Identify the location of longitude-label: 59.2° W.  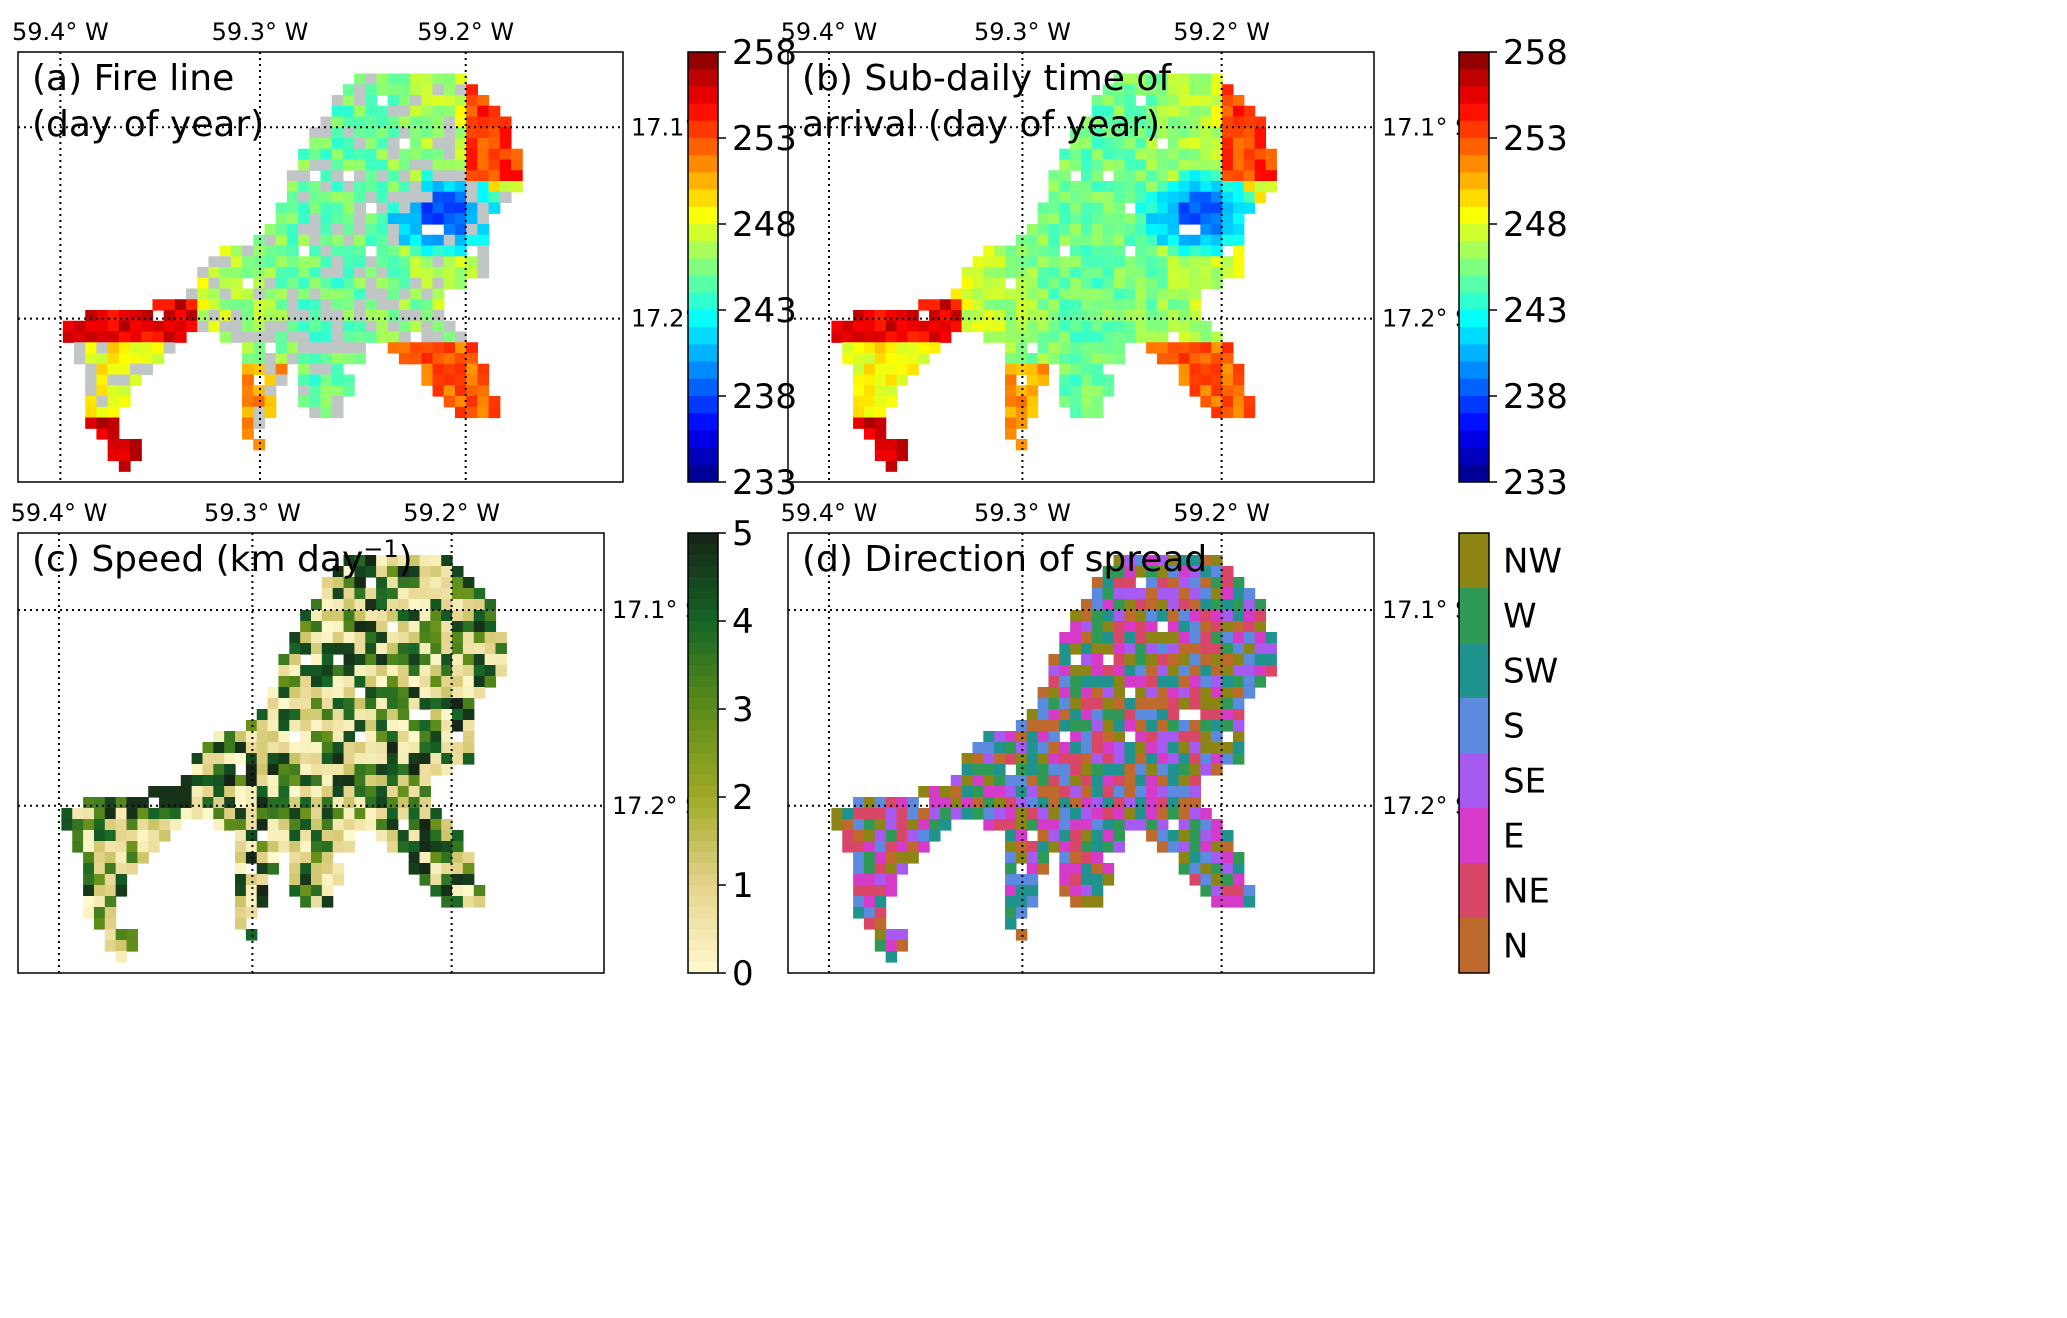
(465, 32).